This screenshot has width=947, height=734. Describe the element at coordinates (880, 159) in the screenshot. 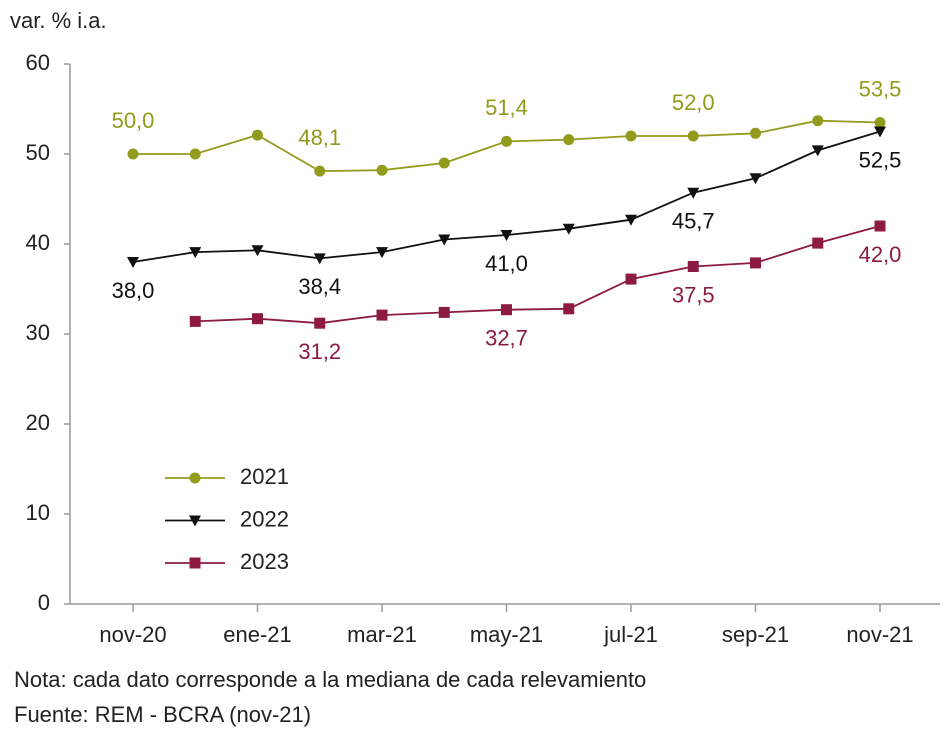

I see `value-label: 52,5` at that location.